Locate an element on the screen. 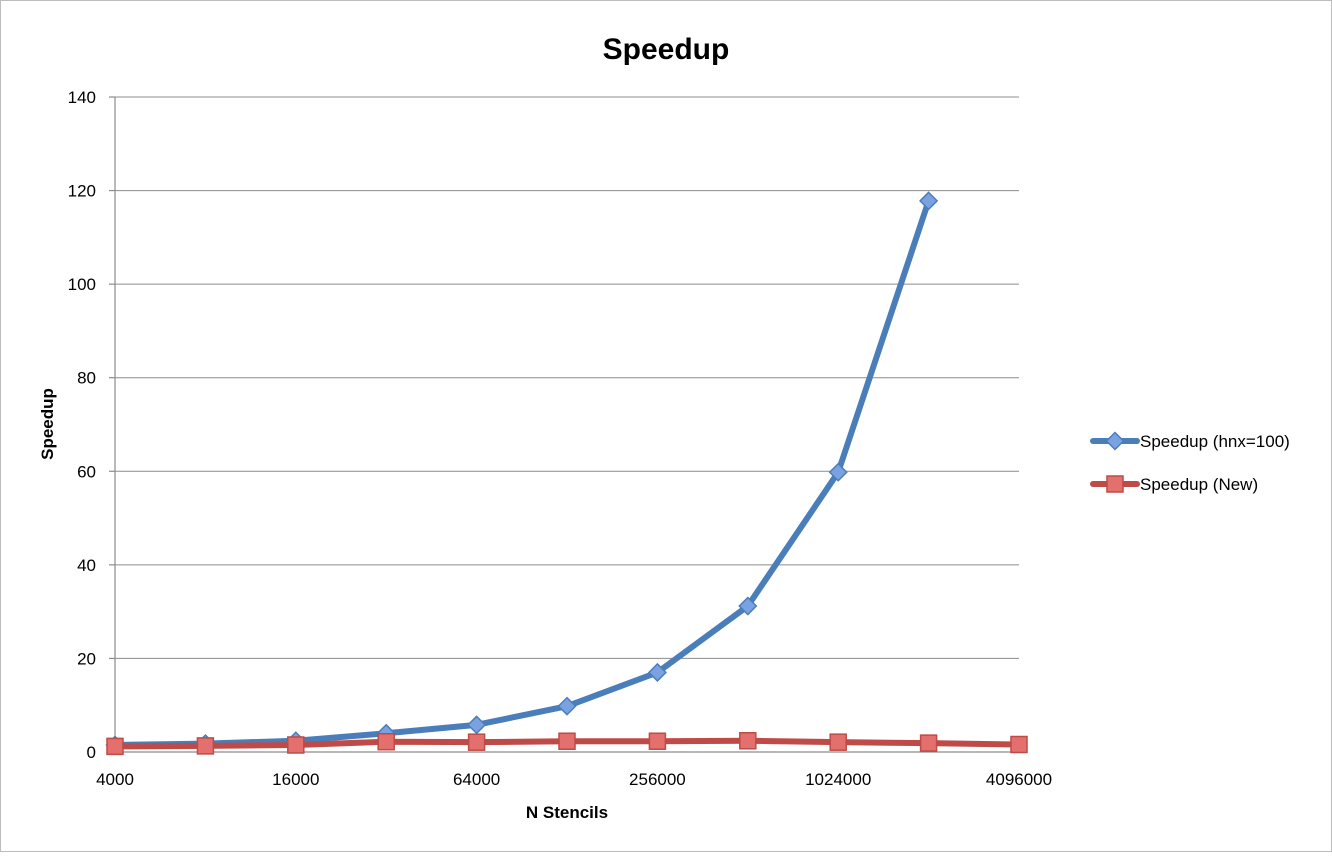  x-tick-label: 4096000 is located at coordinates (1019, 779).